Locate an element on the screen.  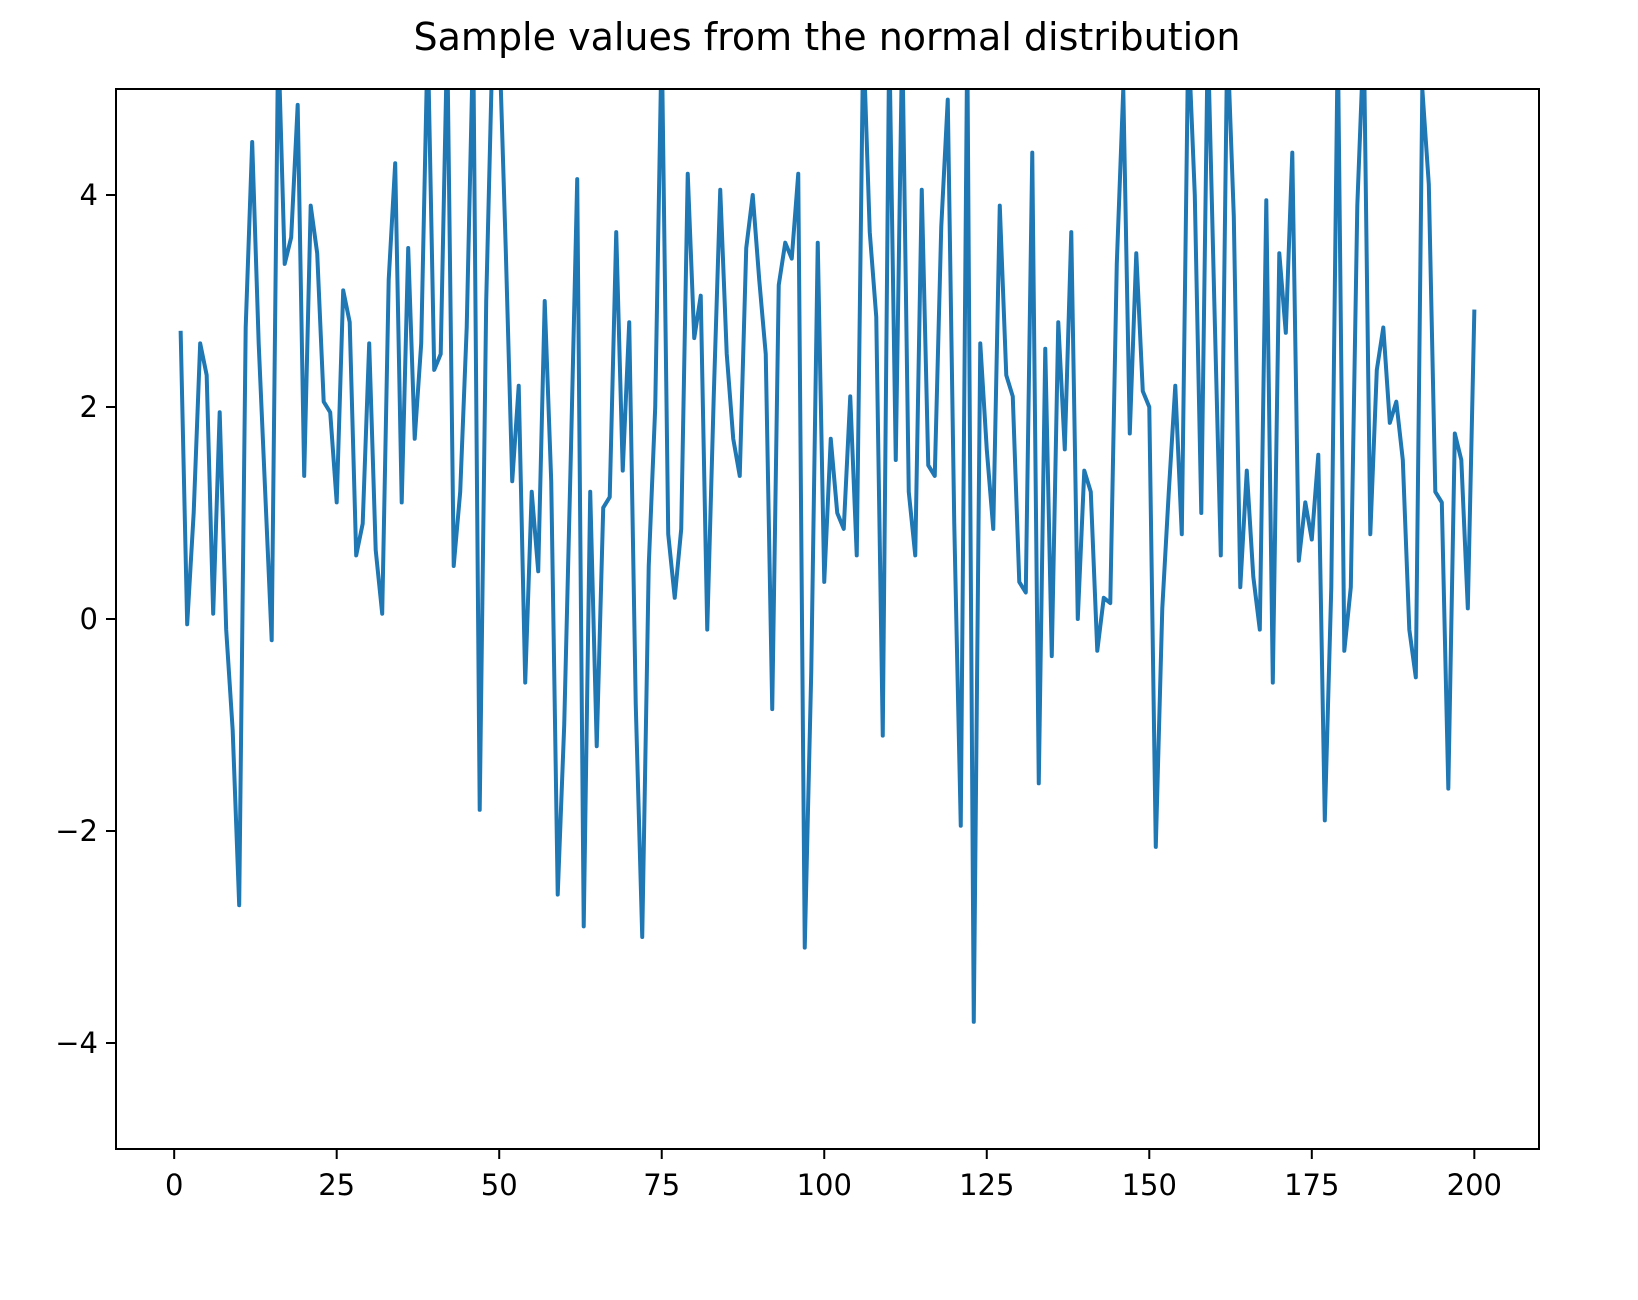
y-tick-label: −4 is located at coordinates (76, 1043).